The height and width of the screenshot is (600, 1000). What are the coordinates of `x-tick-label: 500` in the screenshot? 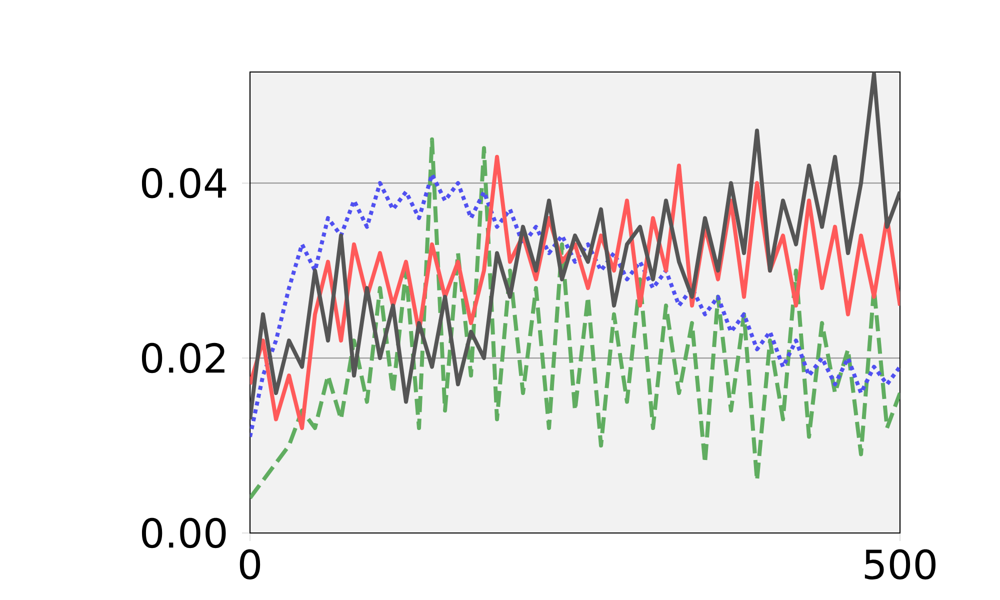 It's located at (900, 564).